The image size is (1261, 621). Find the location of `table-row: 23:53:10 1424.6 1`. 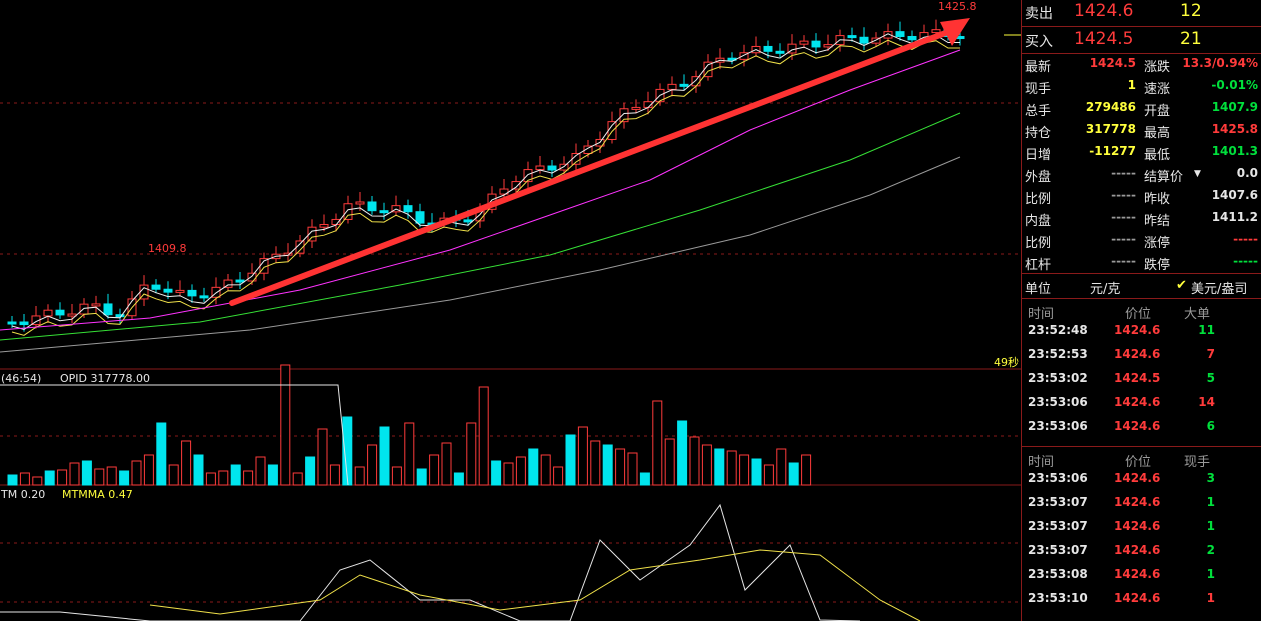

table-row: 23:53:10 1424.6 1 is located at coordinates (1141, 599).